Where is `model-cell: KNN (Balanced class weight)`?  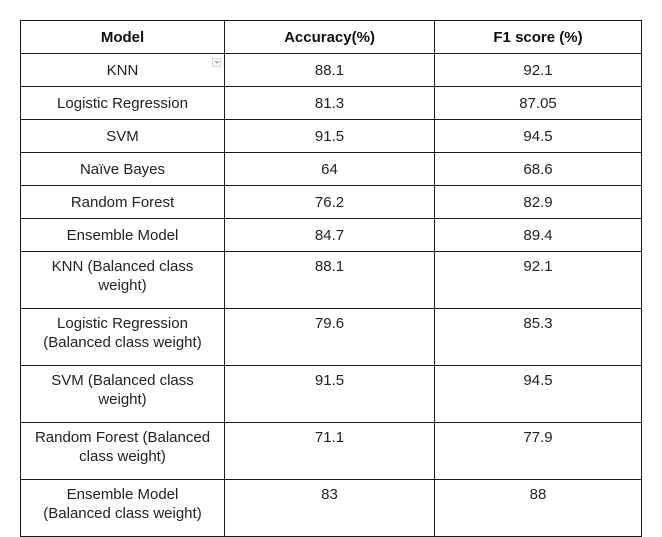
model-cell: KNN (Balanced class weight) is located at coordinates (122, 280).